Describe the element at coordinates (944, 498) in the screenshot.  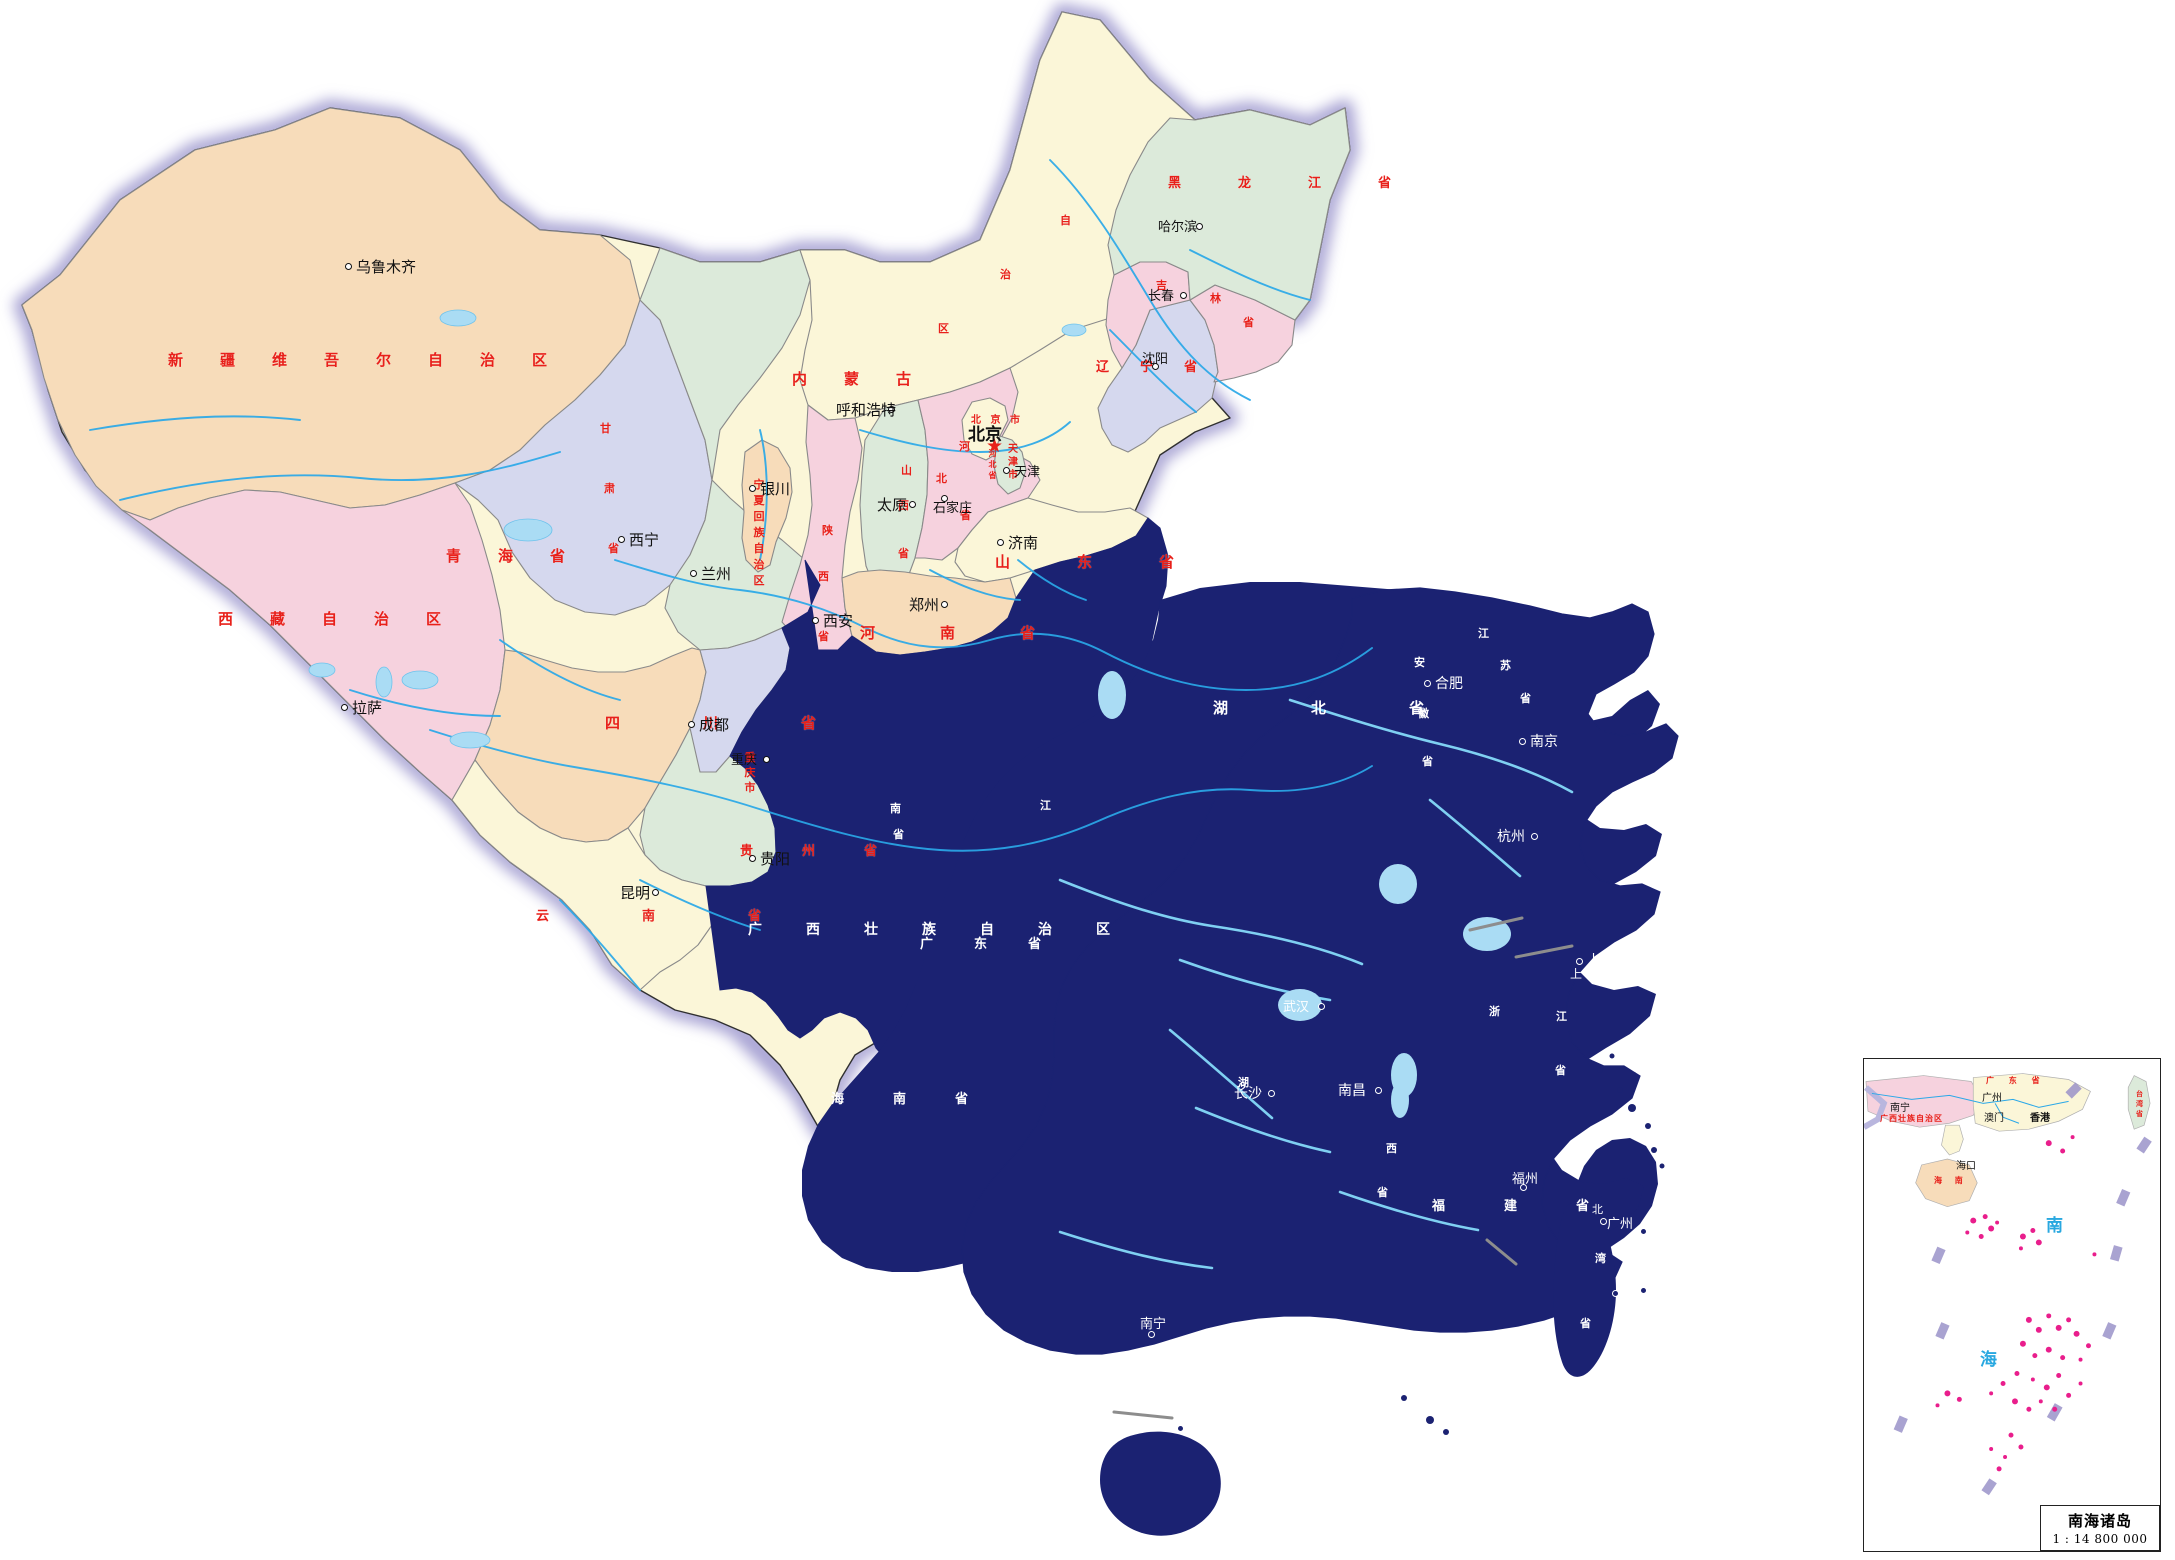
I see `city-dot-shijiazhuang` at that location.